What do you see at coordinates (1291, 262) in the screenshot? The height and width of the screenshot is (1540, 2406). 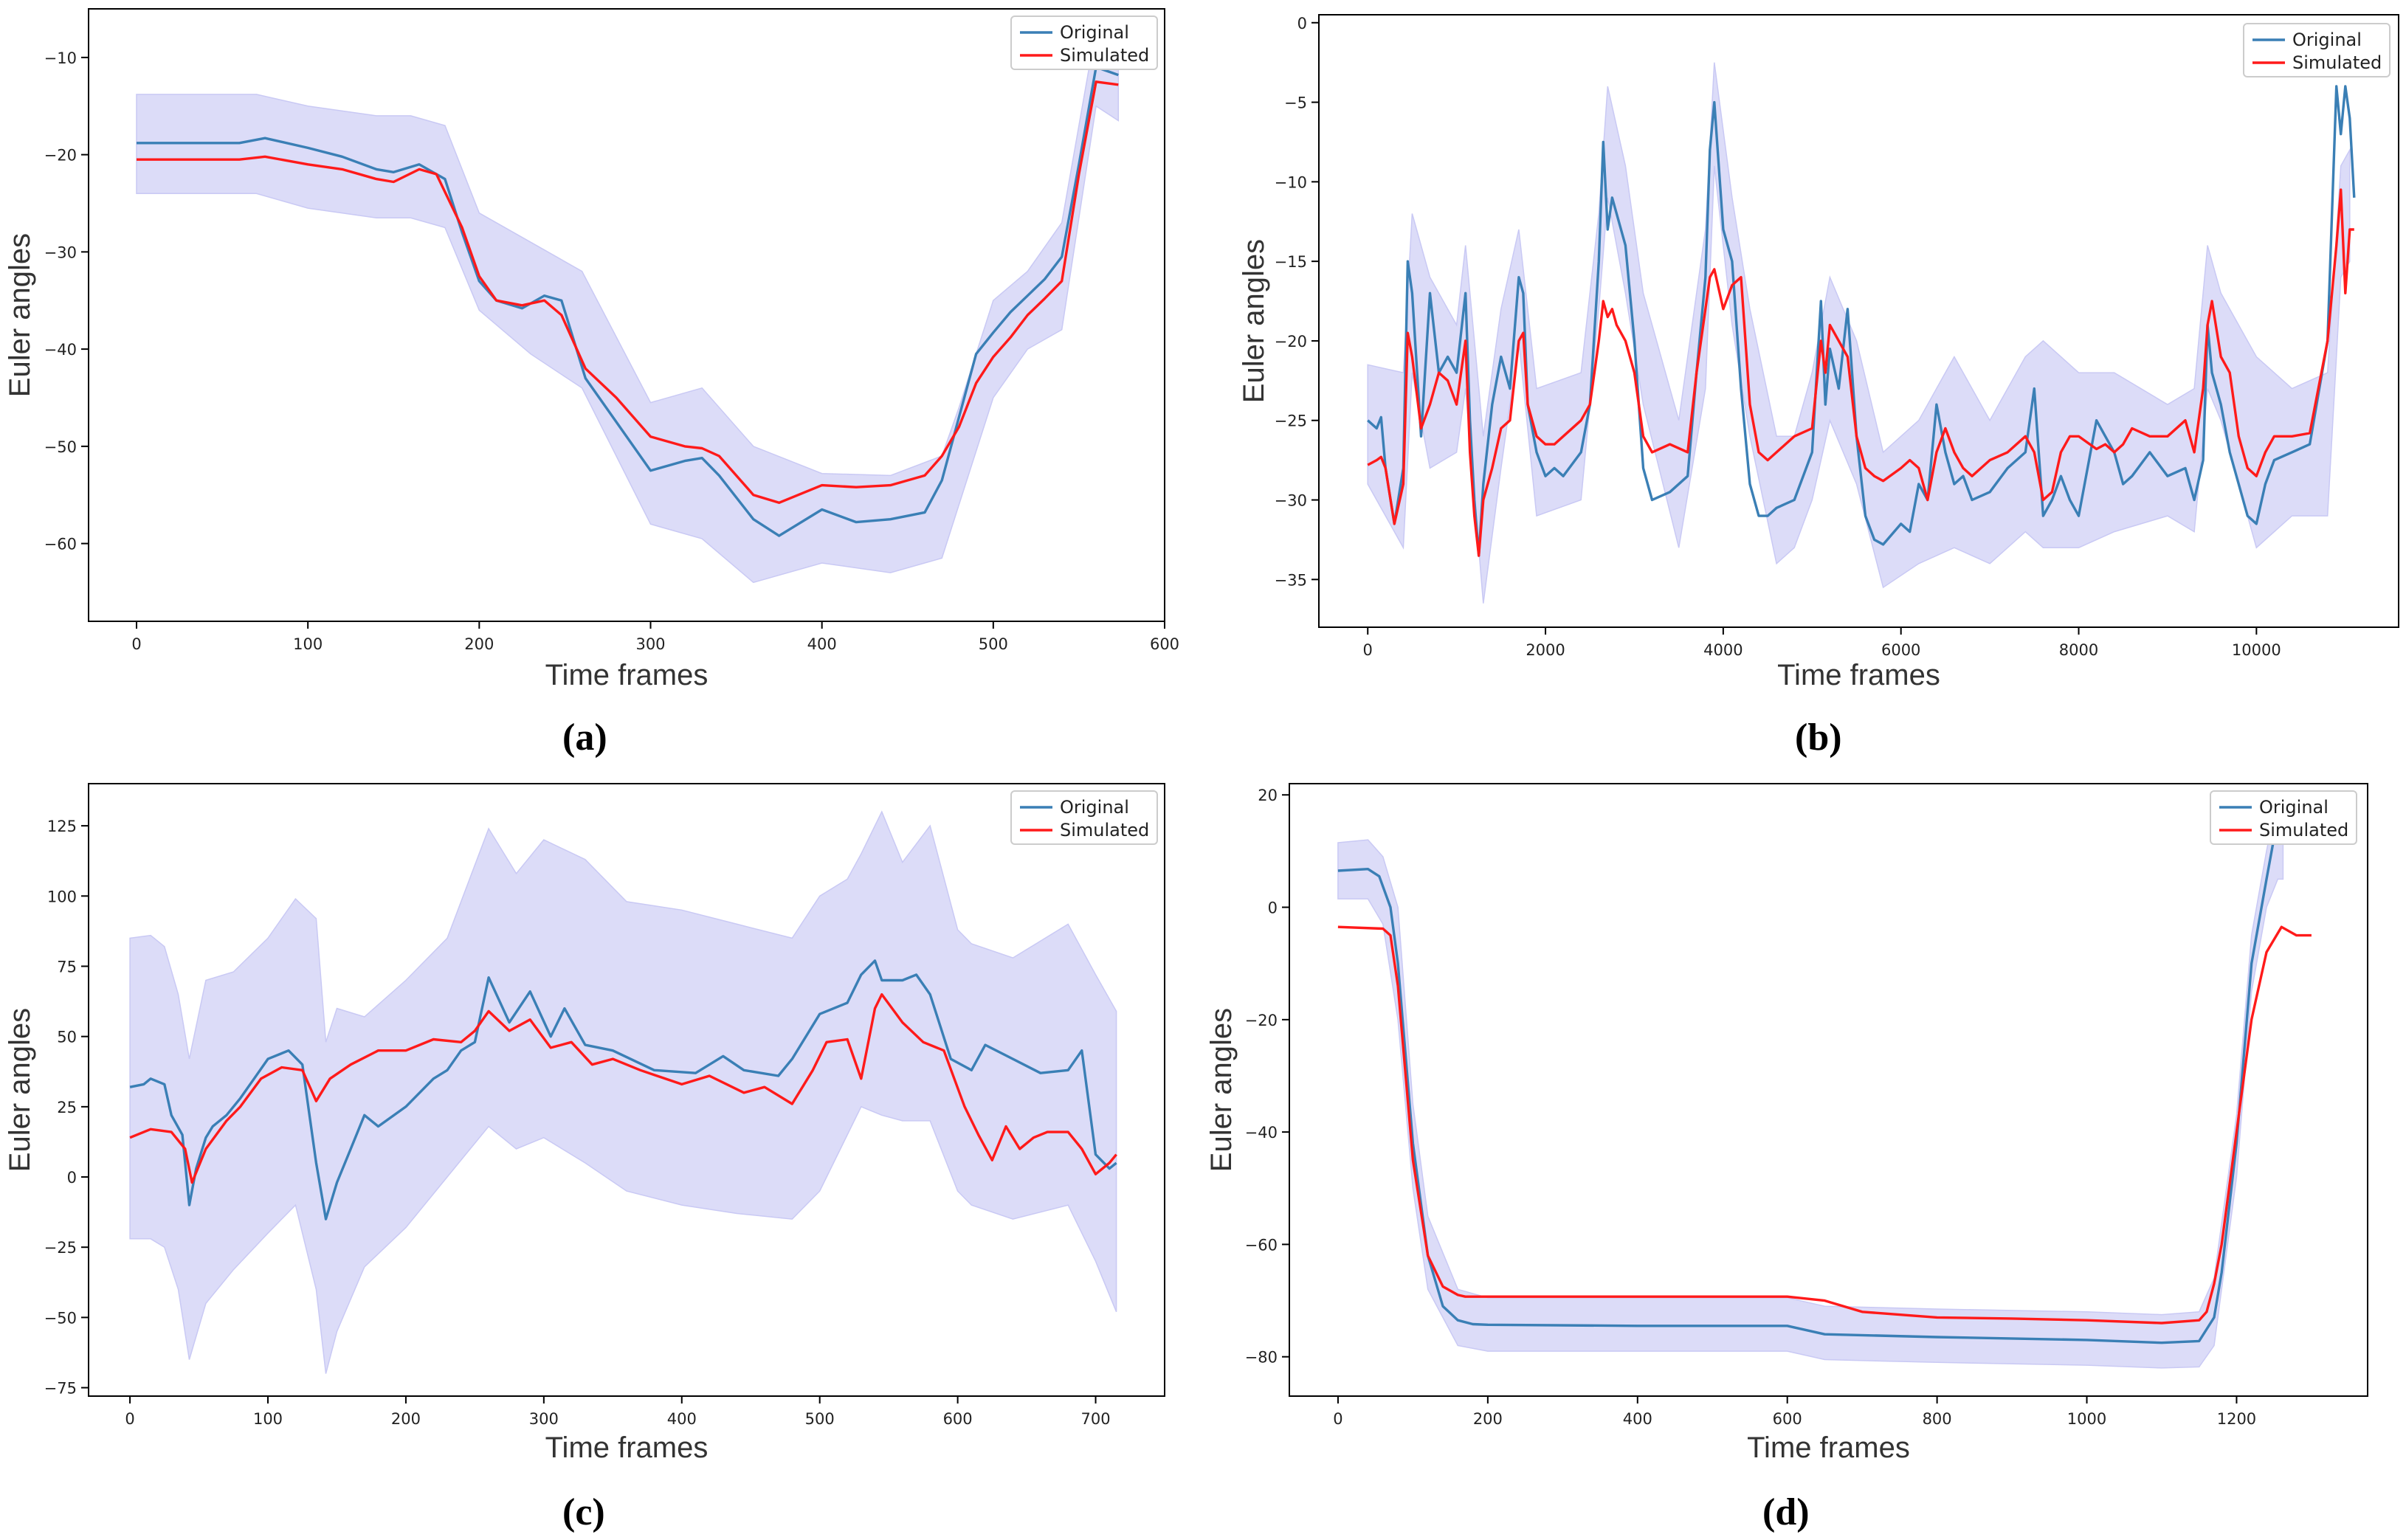 I see `y-tick-label: −15` at bounding box center [1291, 262].